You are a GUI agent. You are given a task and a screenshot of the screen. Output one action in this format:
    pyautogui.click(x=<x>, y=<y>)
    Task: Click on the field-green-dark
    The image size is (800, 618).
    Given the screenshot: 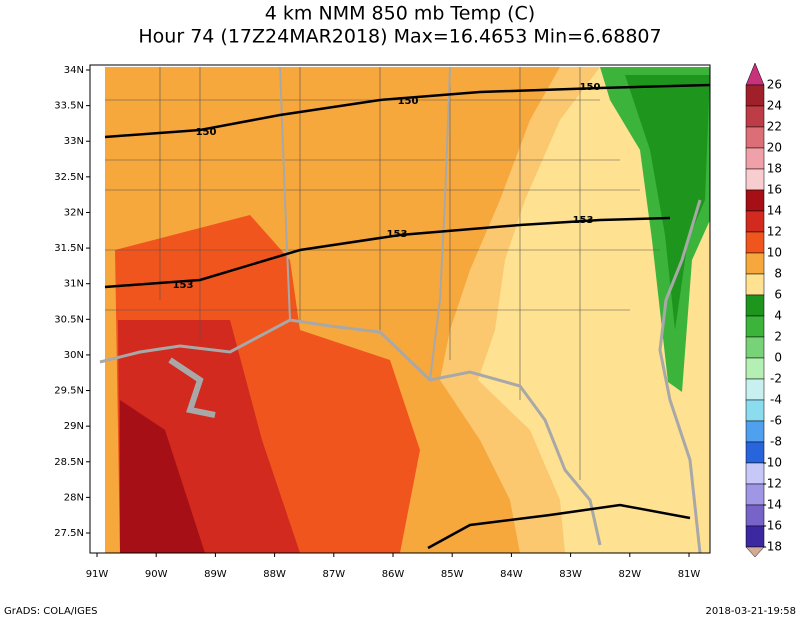 What is the action you would take?
    pyautogui.click(x=667, y=202)
    